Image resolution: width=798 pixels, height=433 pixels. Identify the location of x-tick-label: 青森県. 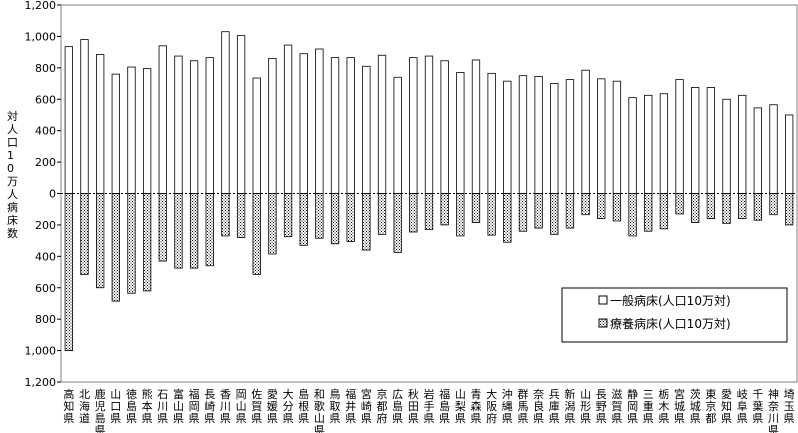
(475, 406).